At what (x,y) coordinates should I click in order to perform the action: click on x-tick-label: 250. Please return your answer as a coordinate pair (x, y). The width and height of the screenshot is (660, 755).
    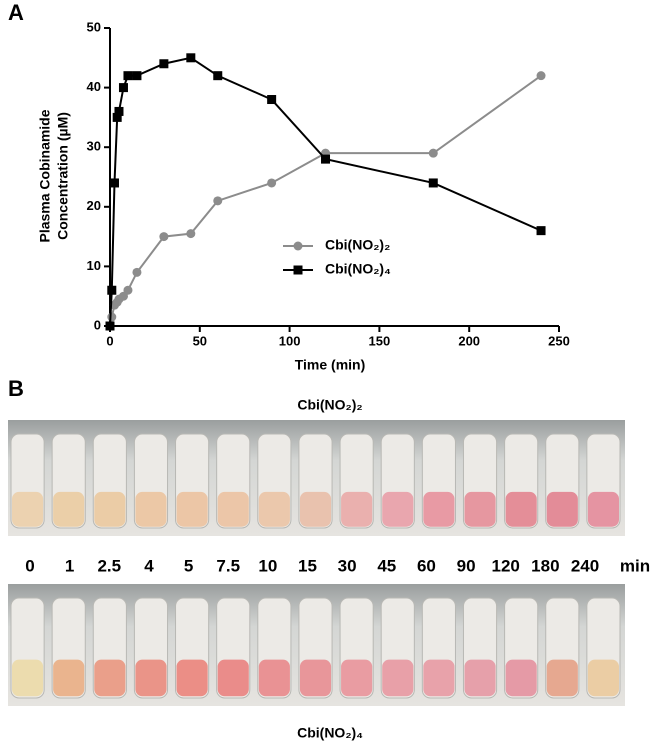
    Looking at the image, I should click on (559, 340).